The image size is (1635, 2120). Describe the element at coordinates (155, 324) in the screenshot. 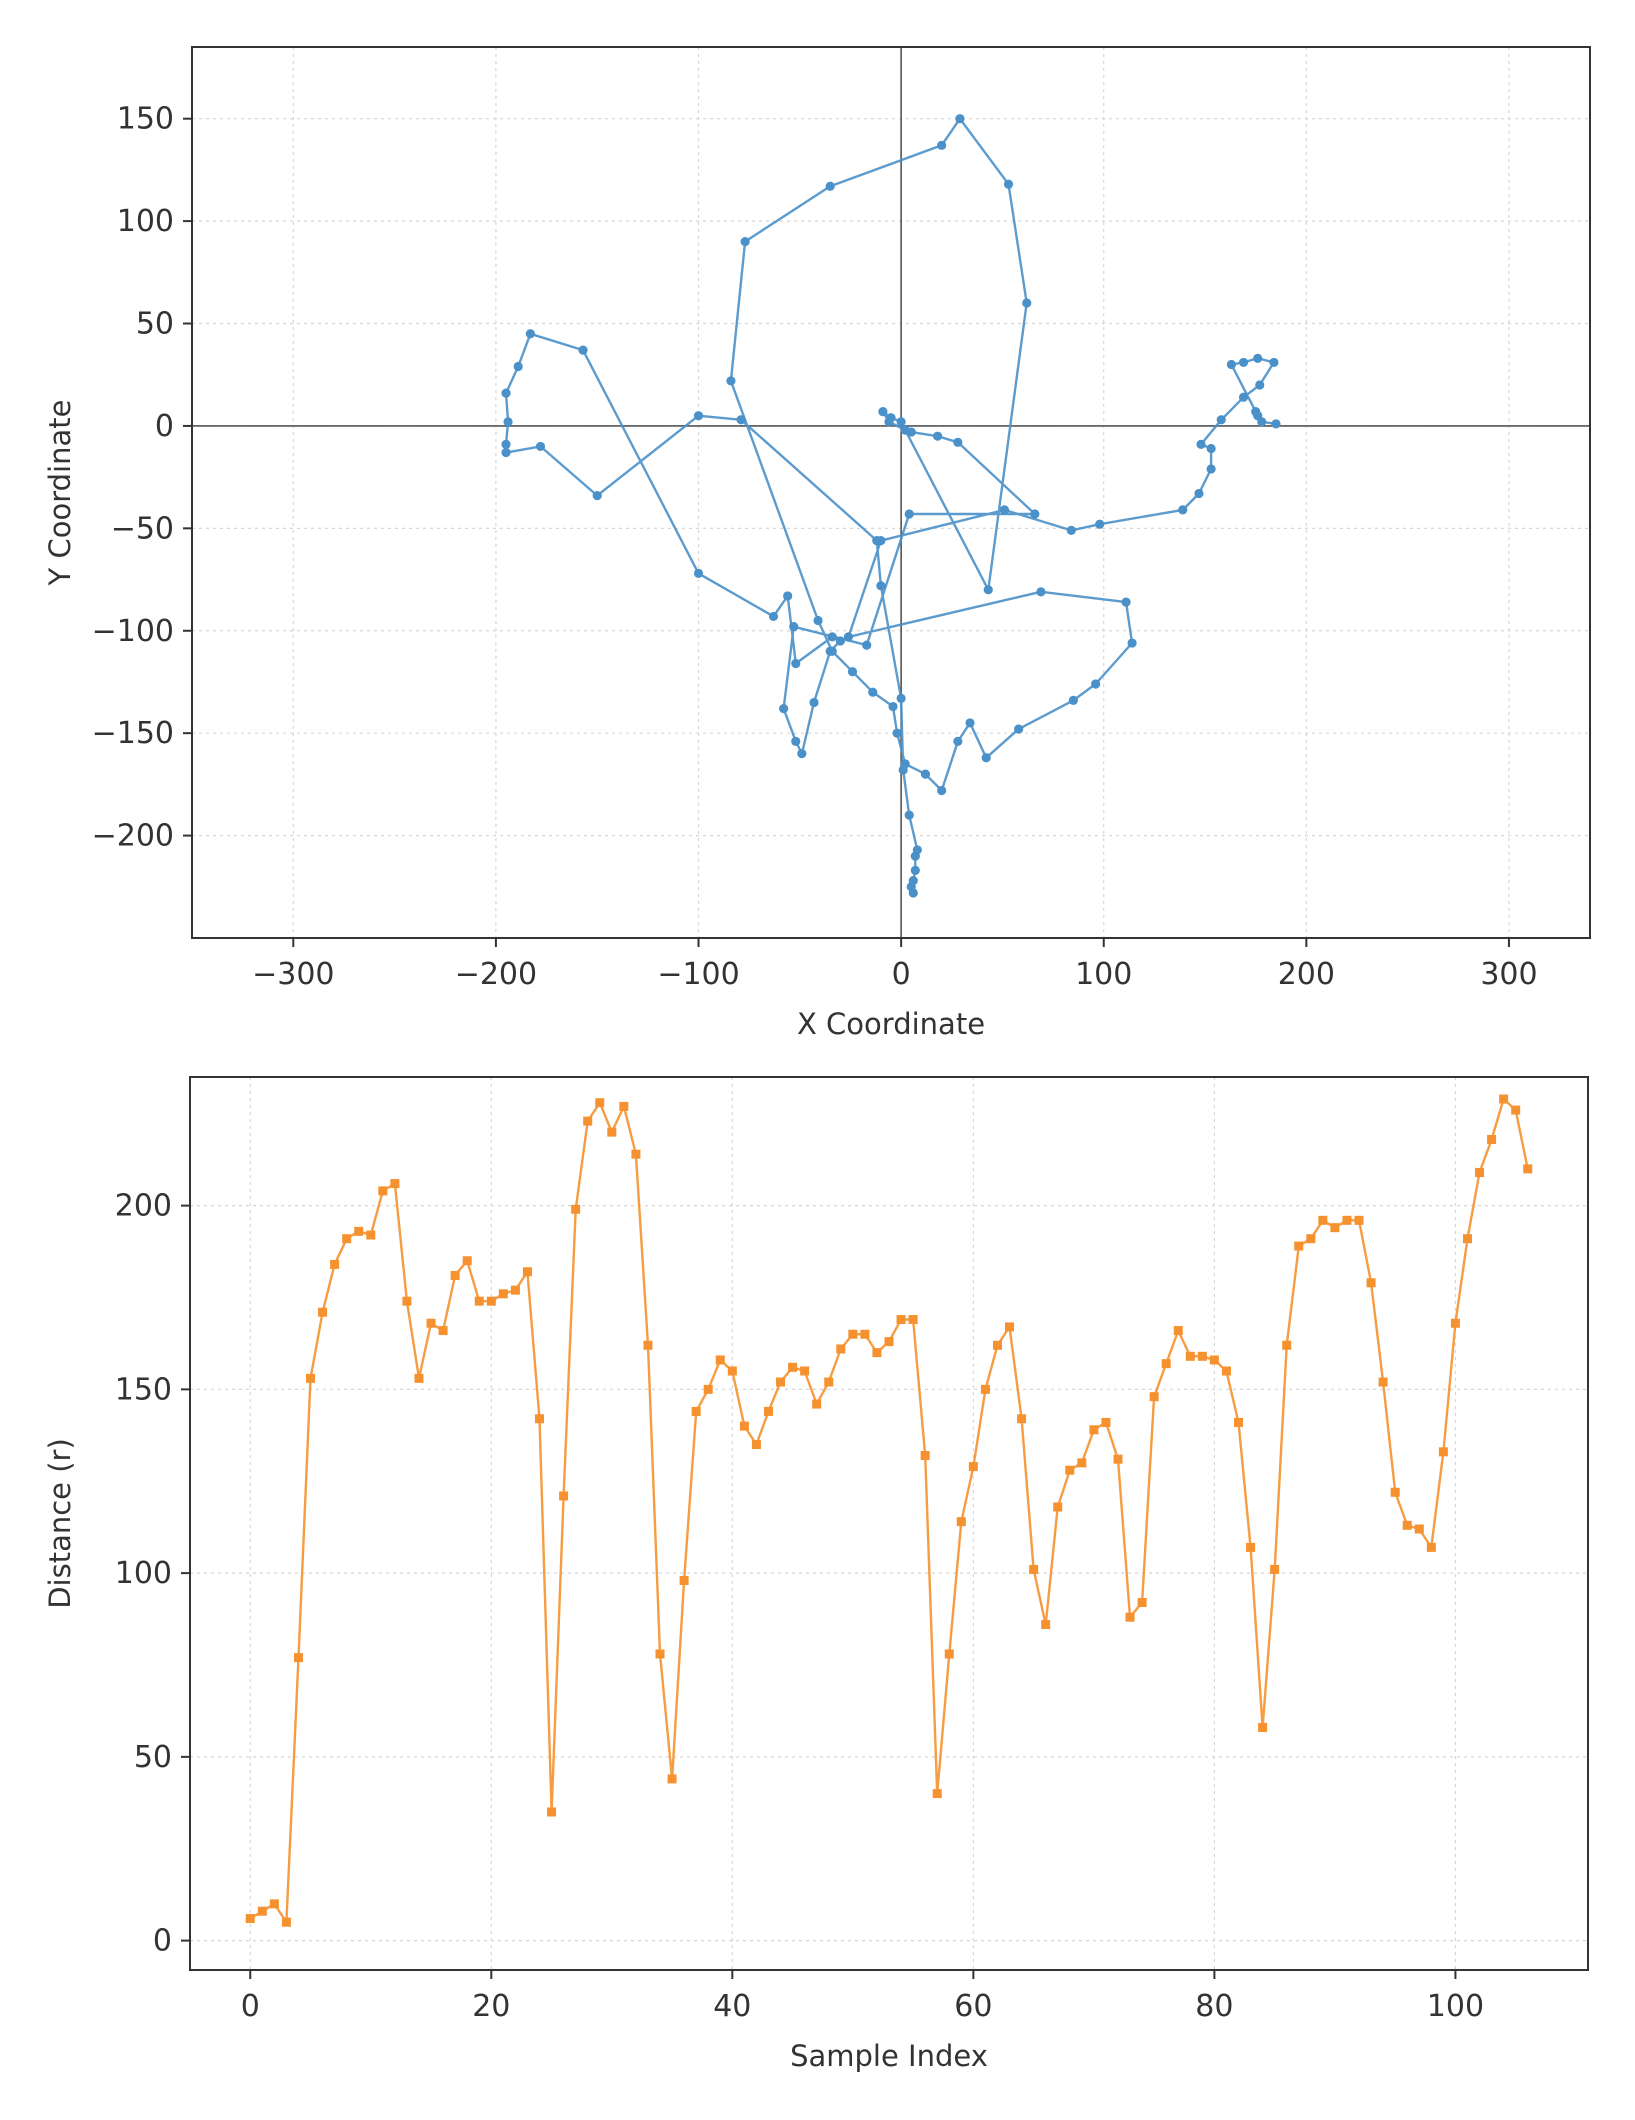

I see `trajectory-y-tick-label: 50` at that location.